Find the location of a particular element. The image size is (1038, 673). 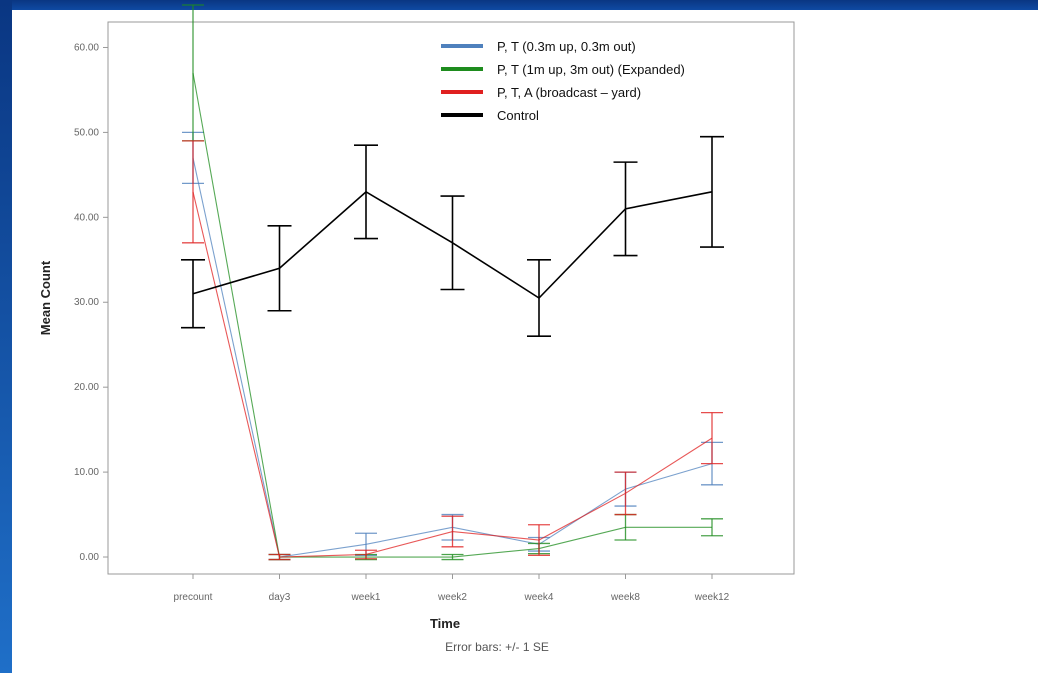

legend-label-0: P, T (0.3m up, 0.3m out) is located at coordinates (566, 46).